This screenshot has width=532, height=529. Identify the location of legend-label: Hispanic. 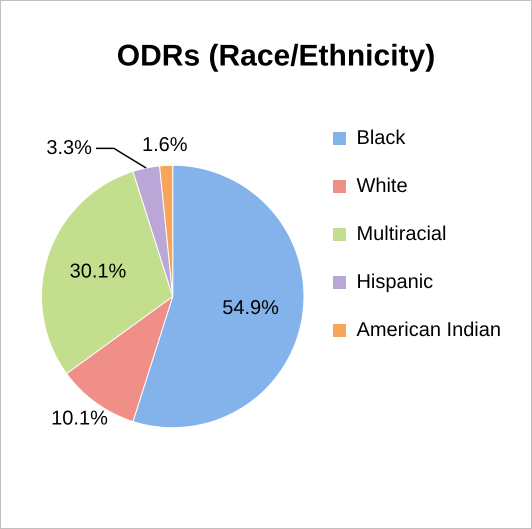
(395, 282).